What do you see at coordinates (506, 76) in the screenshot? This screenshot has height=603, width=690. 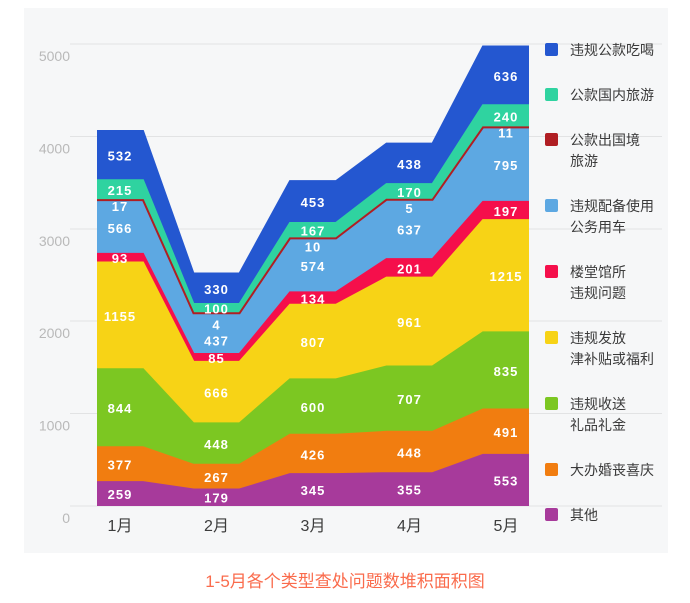 I see `value-label: 636` at bounding box center [506, 76].